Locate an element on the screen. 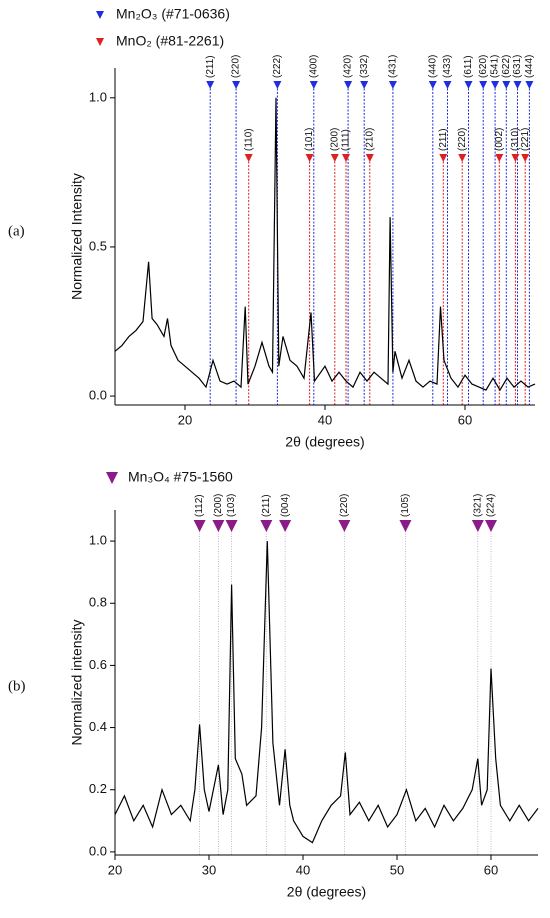  panel-label: (a) is located at coordinates (16, 231).